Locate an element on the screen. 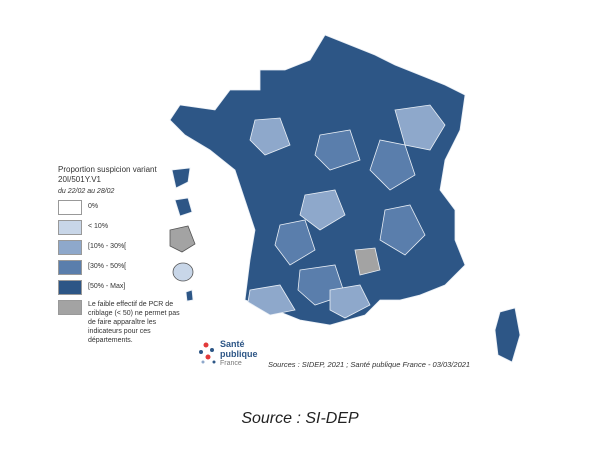 The height and width of the screenshot is (449, 600). legend-label: < 10% is located at coordinates (98, 226).